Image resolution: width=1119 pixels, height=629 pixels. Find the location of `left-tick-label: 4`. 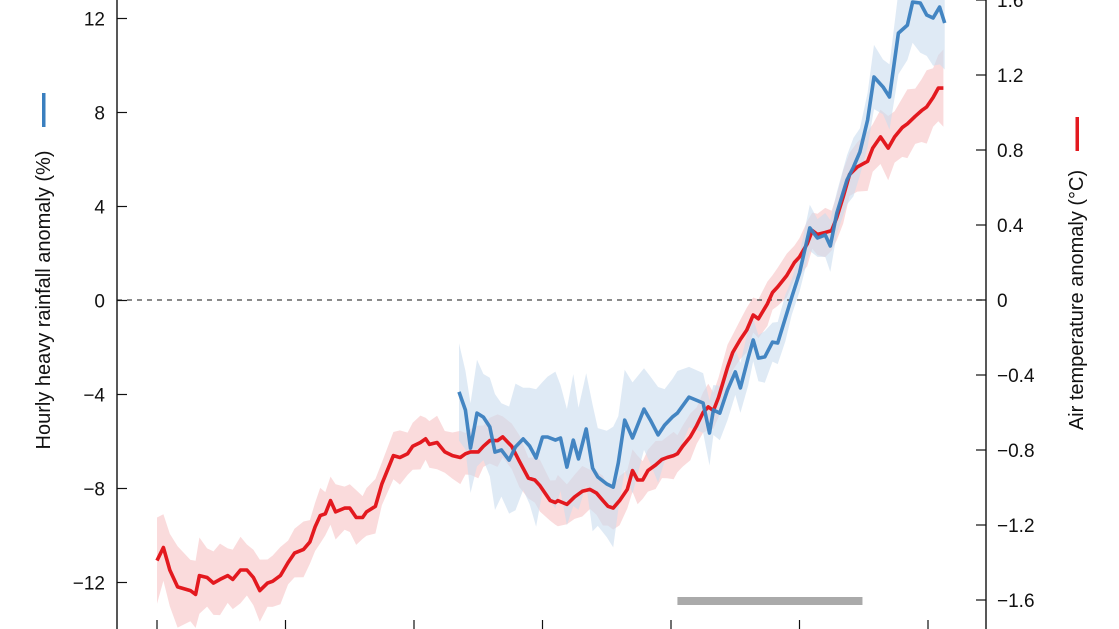

left-tick-label: 4 is located at coordinates (99, 208).